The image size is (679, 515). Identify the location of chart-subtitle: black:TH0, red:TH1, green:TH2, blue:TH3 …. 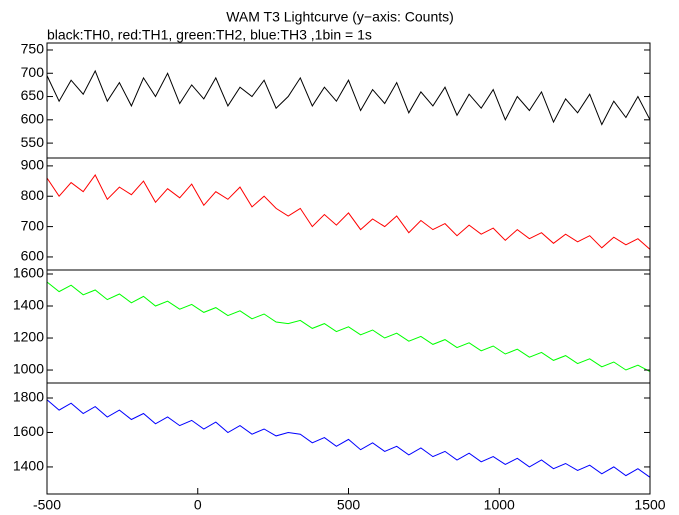
(209, 35).